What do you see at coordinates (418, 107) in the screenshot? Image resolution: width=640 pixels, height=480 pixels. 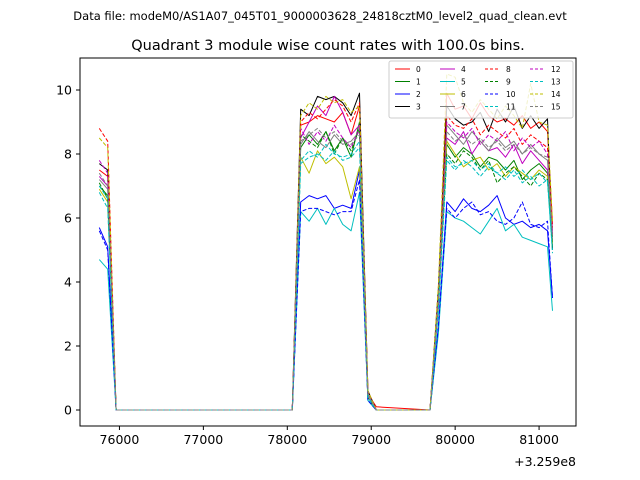 I see `legend-label-3: 3` at bounding box center [418, 107].